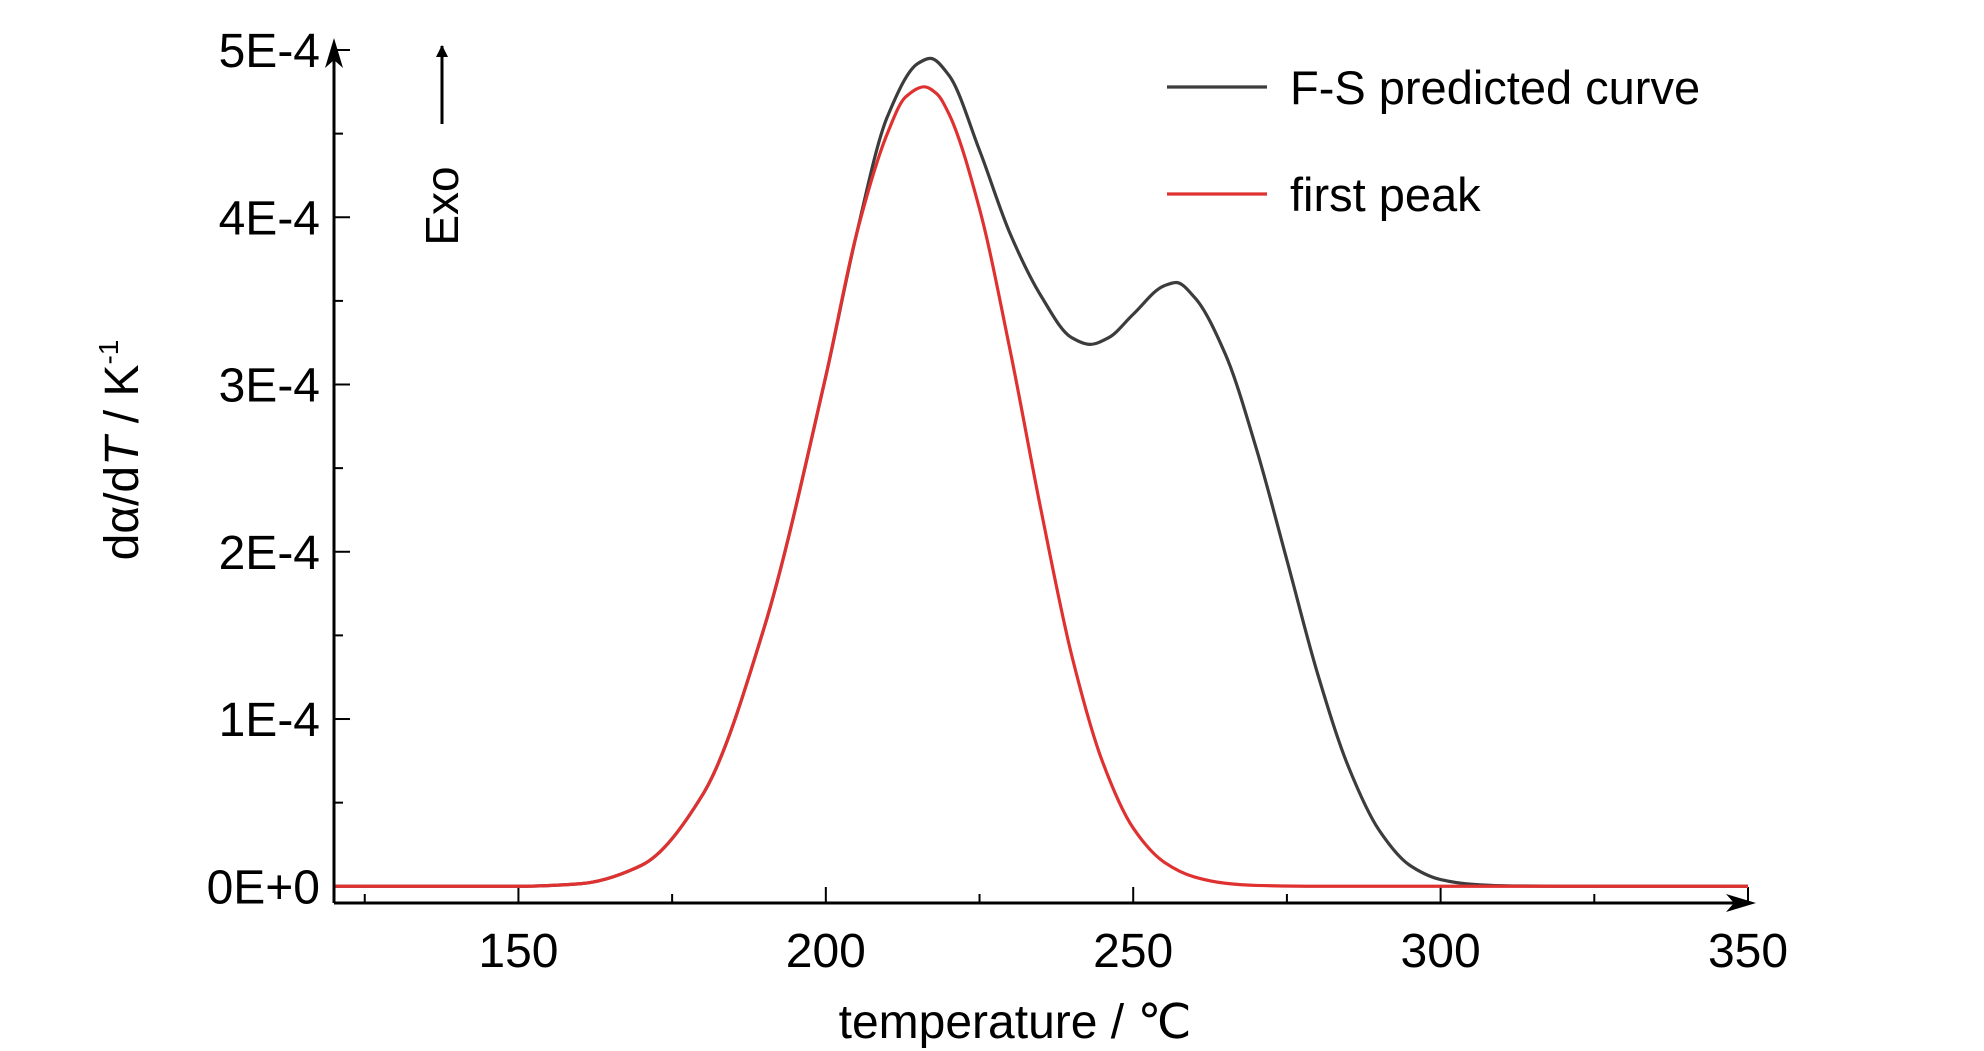  I want to click on x-tick-label: 200, so click(826, 951).